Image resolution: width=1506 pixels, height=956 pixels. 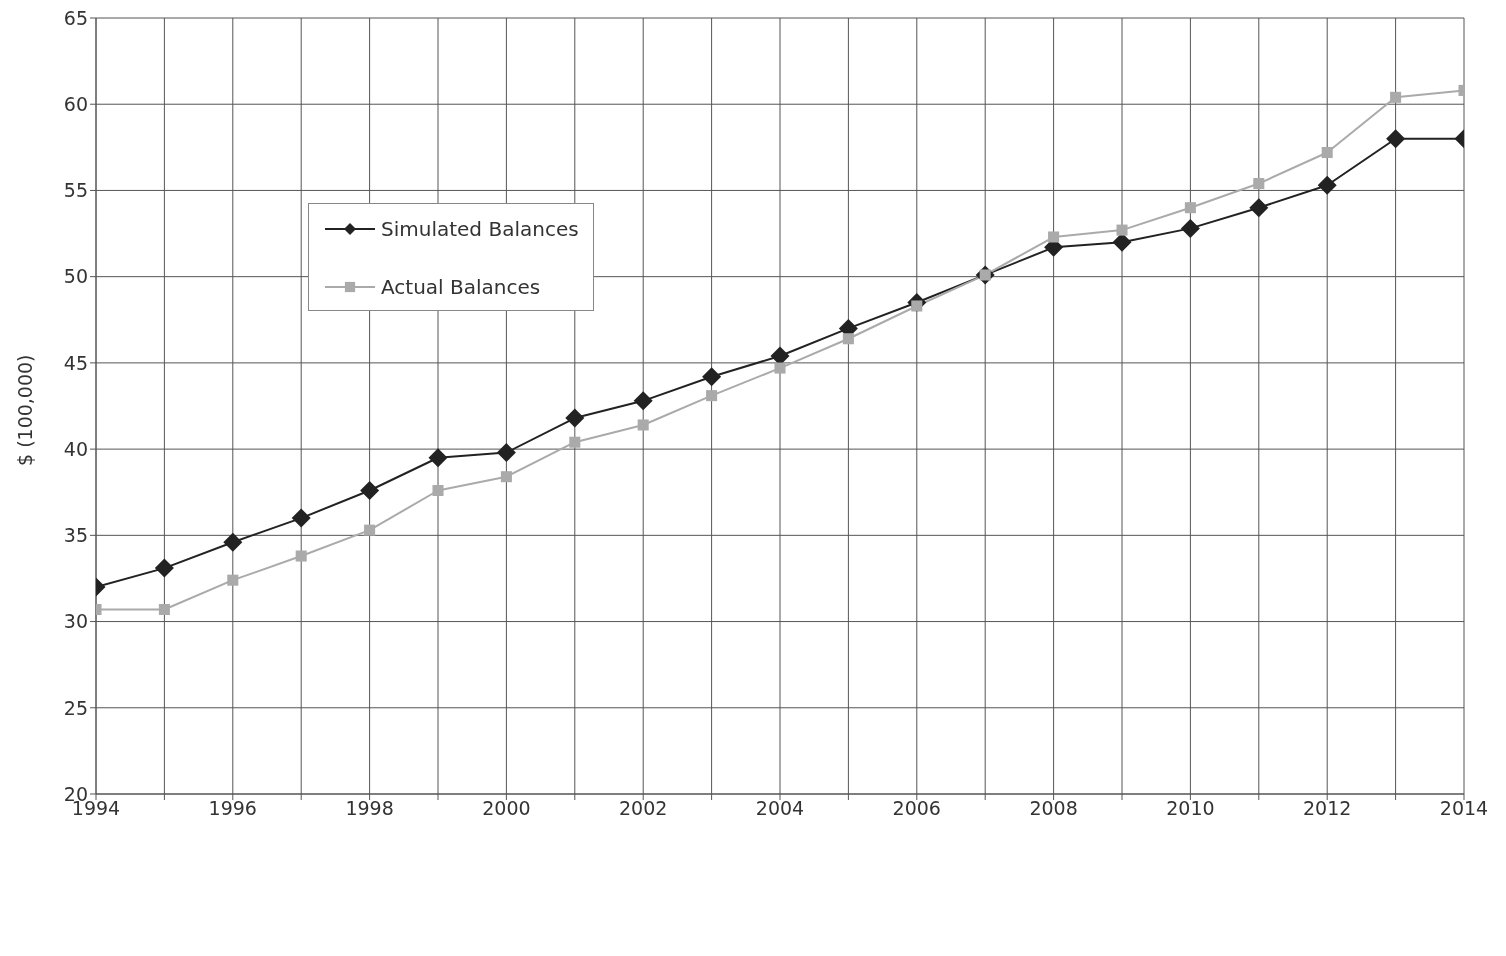 What do you see at coordinates (75, 17) in the screenshot?
I see `y-tick-label: 65` at bounding box center [75, 17].